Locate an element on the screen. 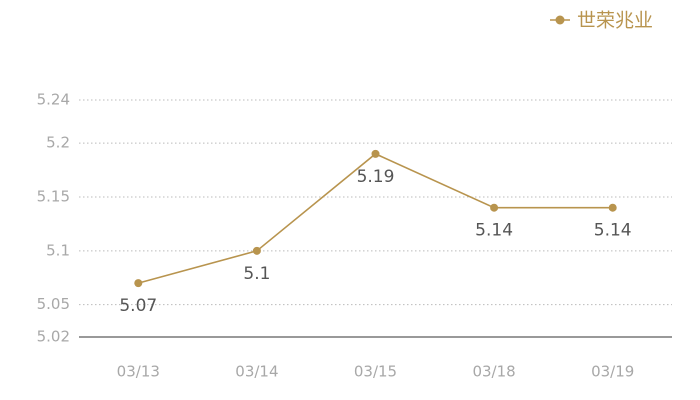  y-tick-label: 5.05 is located at coordinates (53, 304).